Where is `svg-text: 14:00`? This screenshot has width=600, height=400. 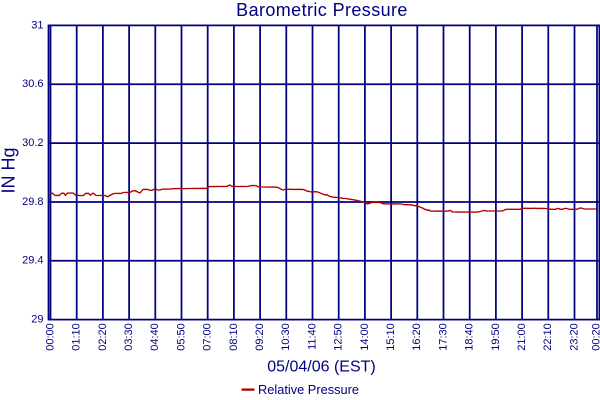
svg-text: 14:00 is located at coordinates (365, 337).